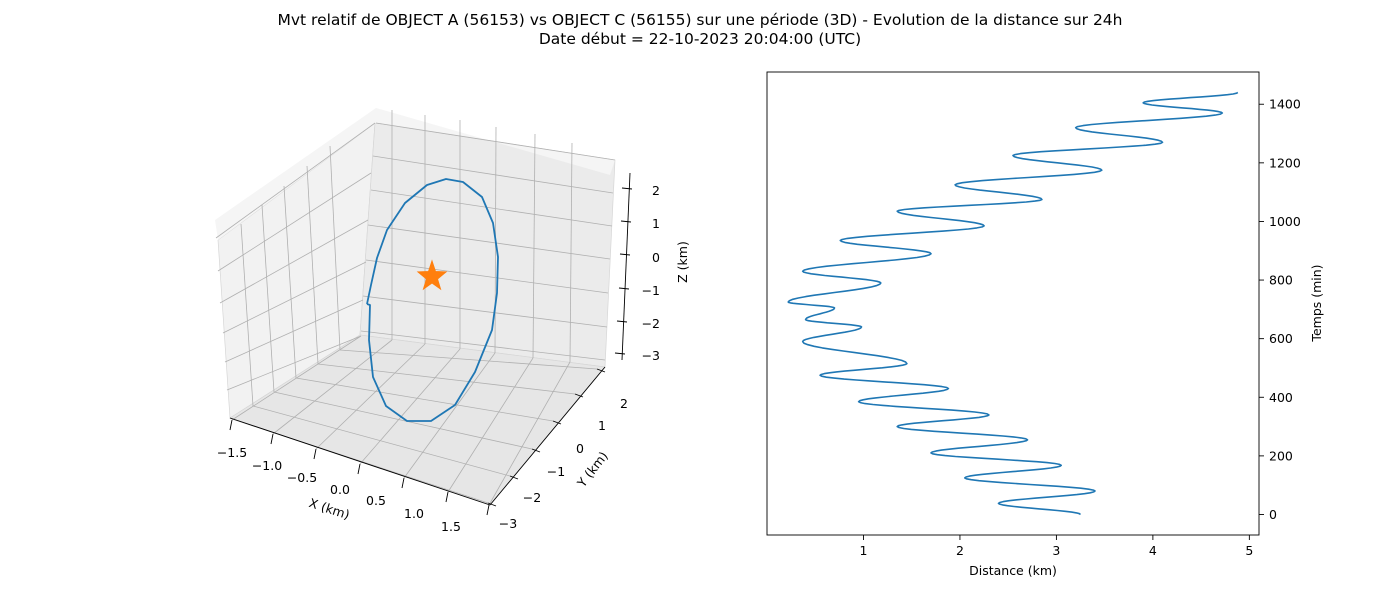  What do you see at coordinates (863, 550) in the screenshot?
I see `x-tick-label: 1` at bounding box center [863, 550].